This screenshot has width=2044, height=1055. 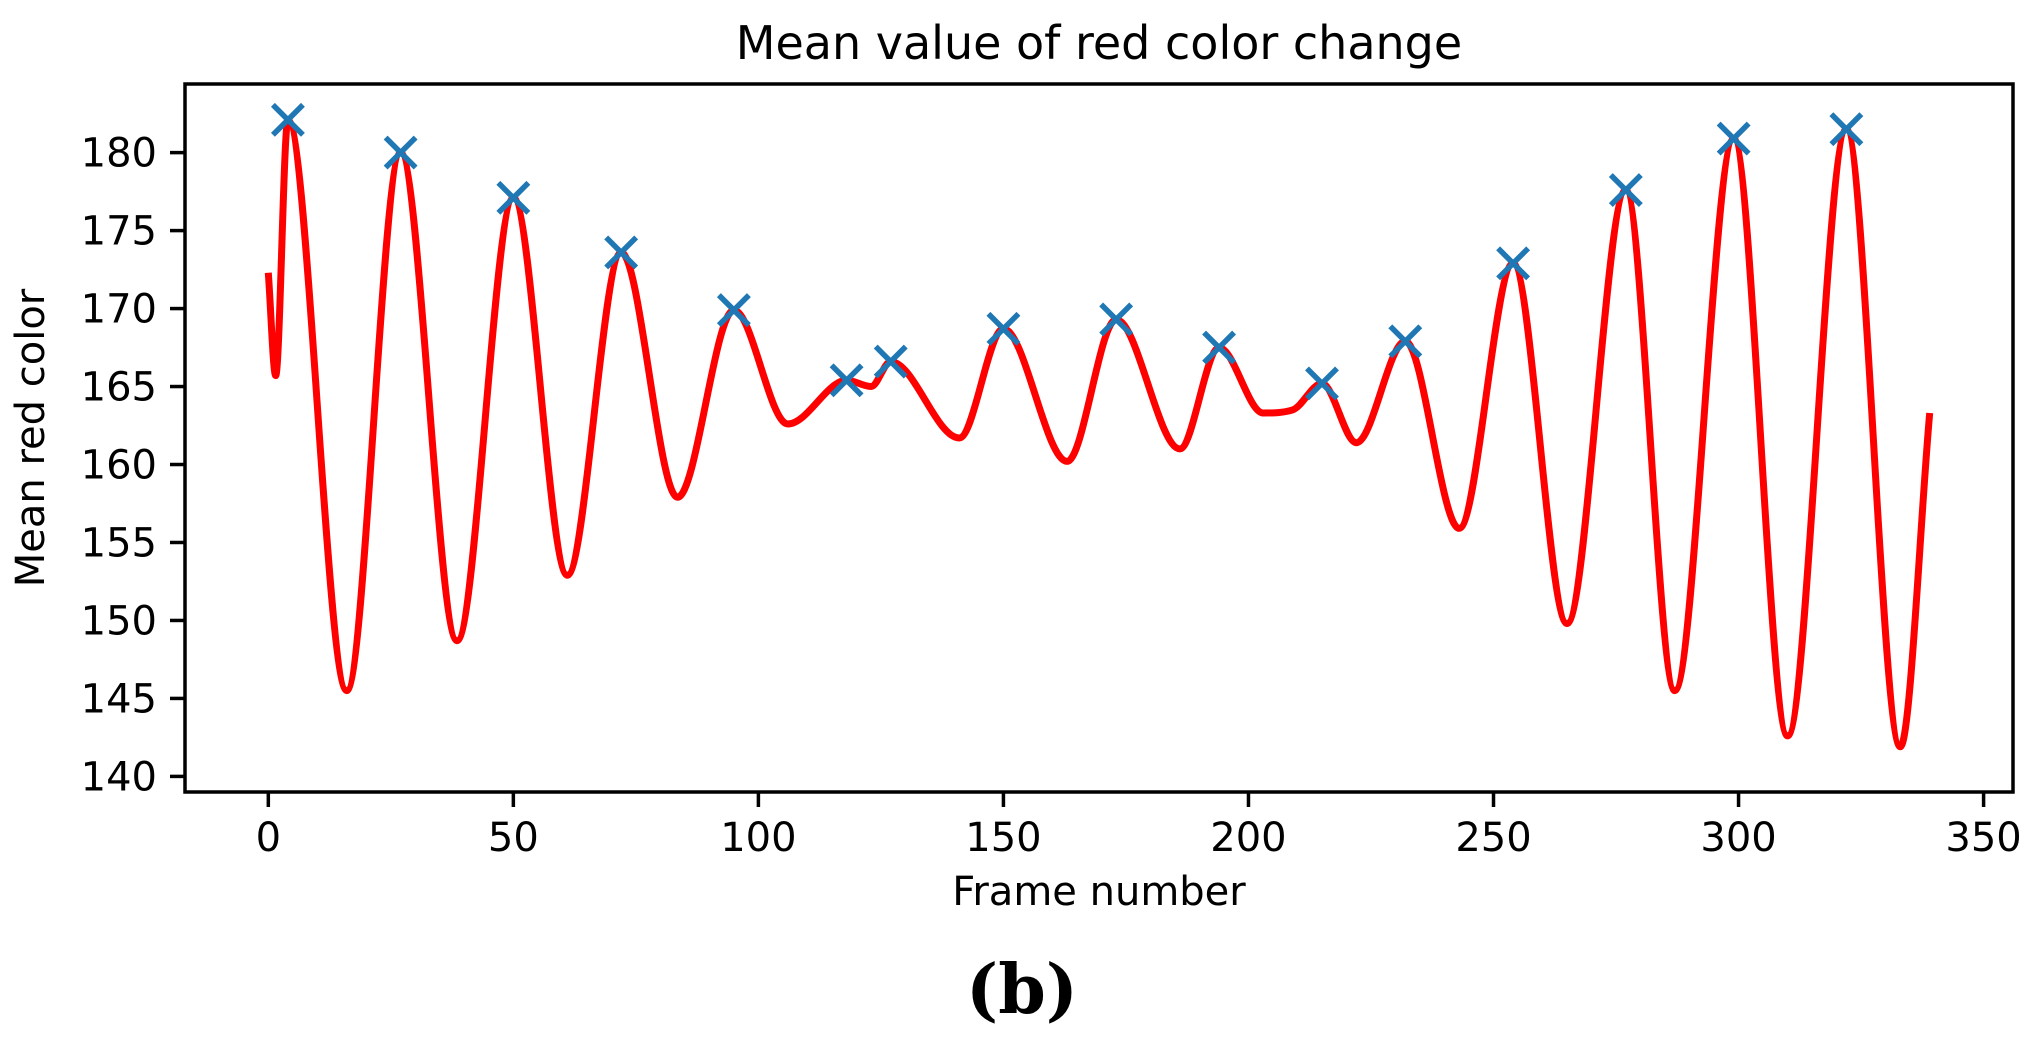 What do you see at coordinates (1493, 838) in the screenshot?
I see `x-tick-label: 250` at bounding box center [1493, 838].